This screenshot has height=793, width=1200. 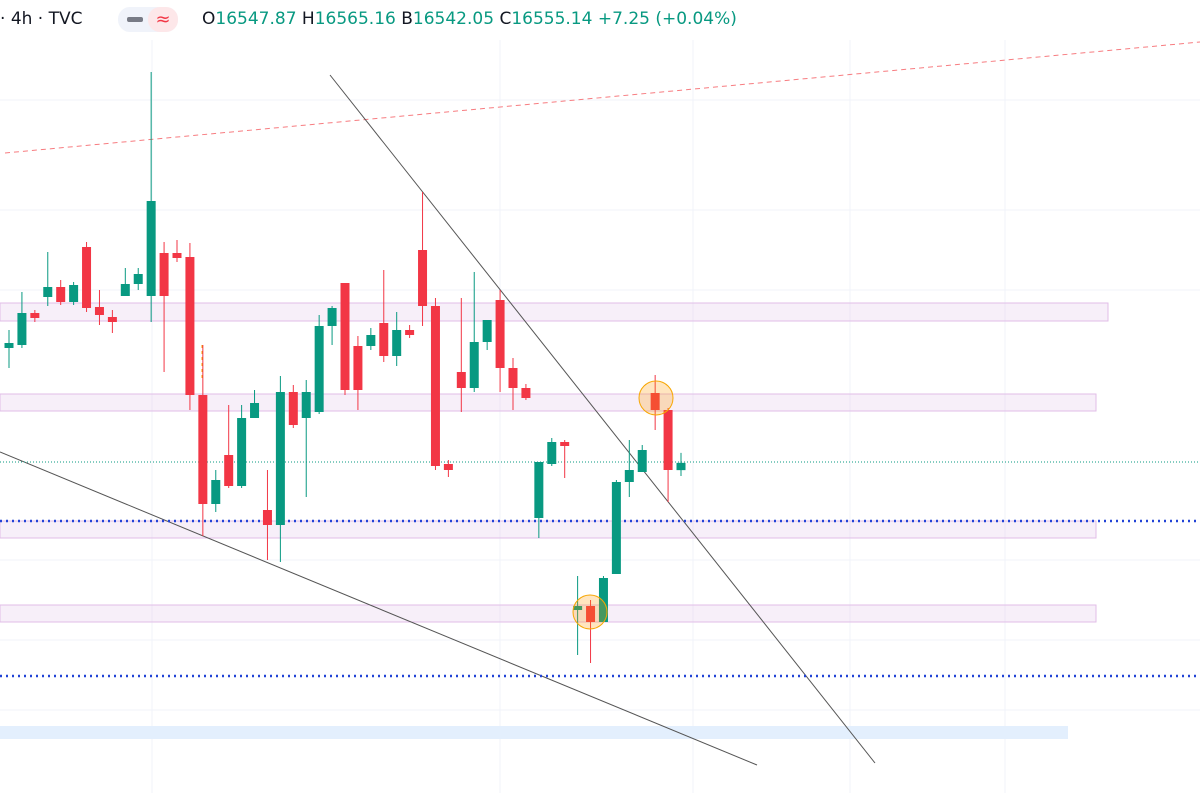 I want to click on badge-icon: ≈, so click(x=162, y=19).